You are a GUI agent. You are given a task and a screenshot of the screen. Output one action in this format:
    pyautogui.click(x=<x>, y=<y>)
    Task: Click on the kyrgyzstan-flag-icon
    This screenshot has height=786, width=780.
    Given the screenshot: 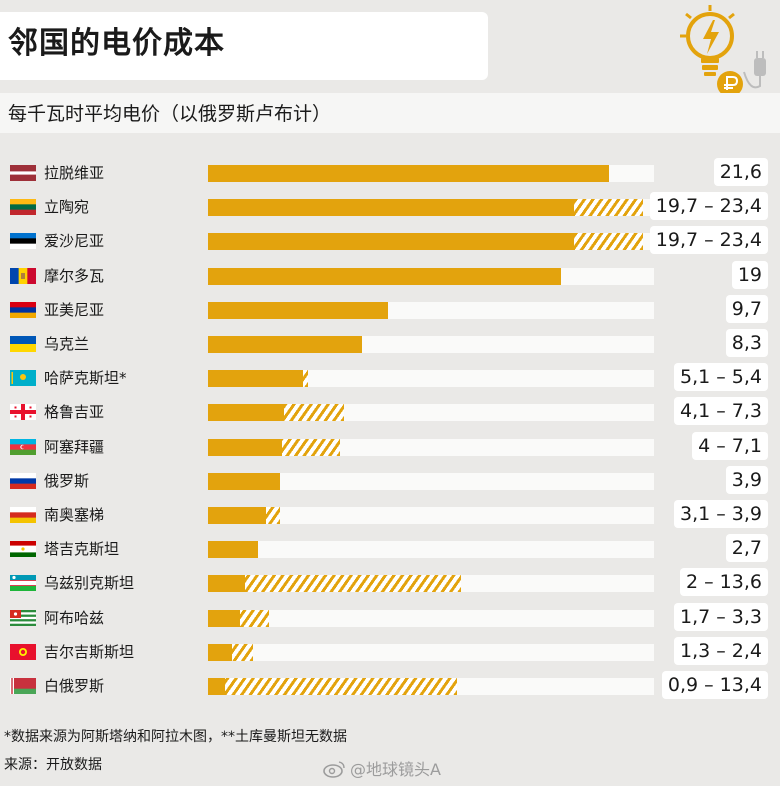 What is the action you would take?
    pyautogui.click(x=23, y=651)
    